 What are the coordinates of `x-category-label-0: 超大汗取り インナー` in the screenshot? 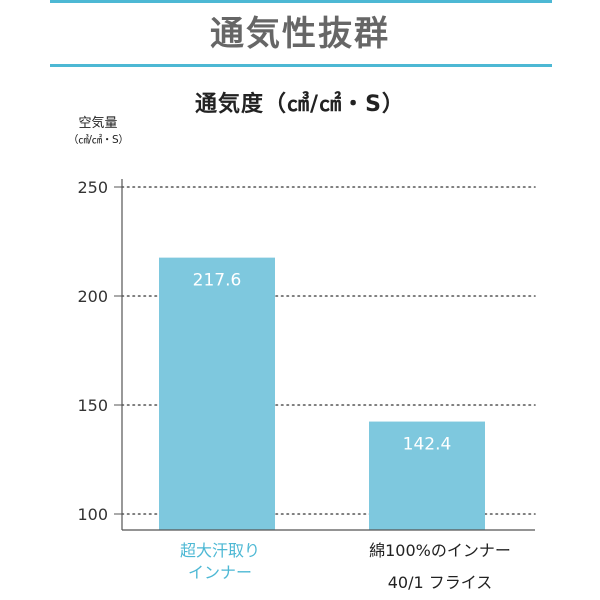 It's located at (220, 562).